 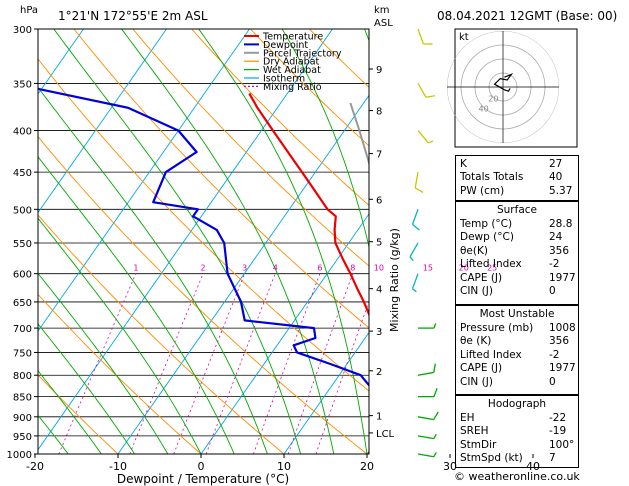 I want to click on pressure-tick-label: 600, so click(x=22, y=275).